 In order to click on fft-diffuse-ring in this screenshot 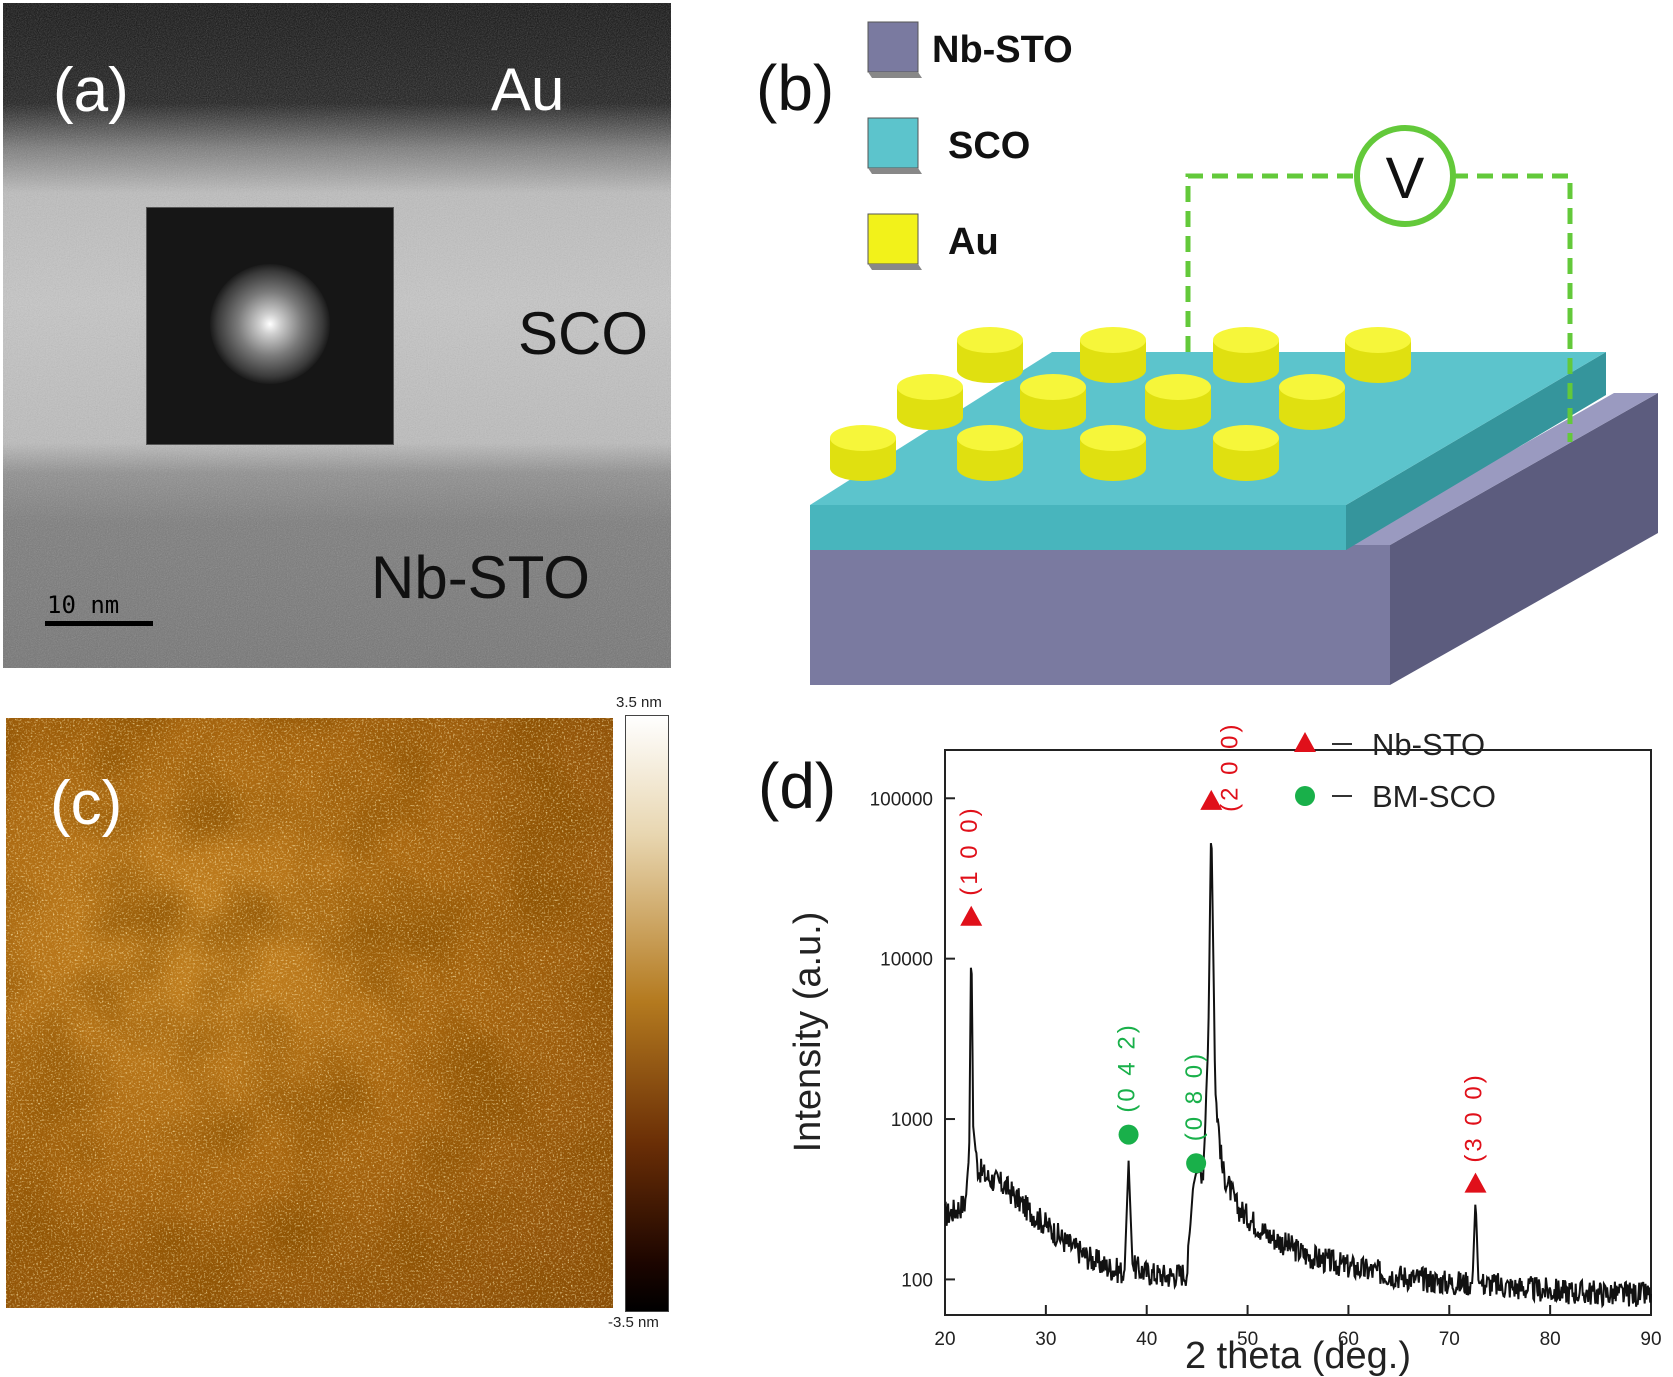, I will do `click(270, 324)`.